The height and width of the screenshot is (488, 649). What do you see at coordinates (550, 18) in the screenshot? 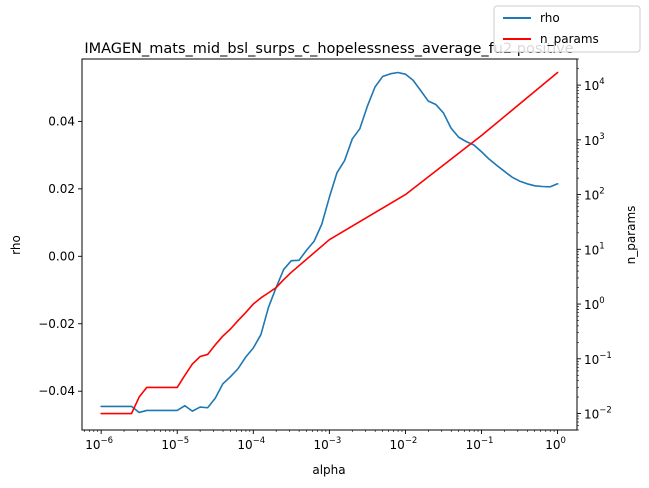
I see `legend-label-rho: rho` at bounding box center [550, 18].